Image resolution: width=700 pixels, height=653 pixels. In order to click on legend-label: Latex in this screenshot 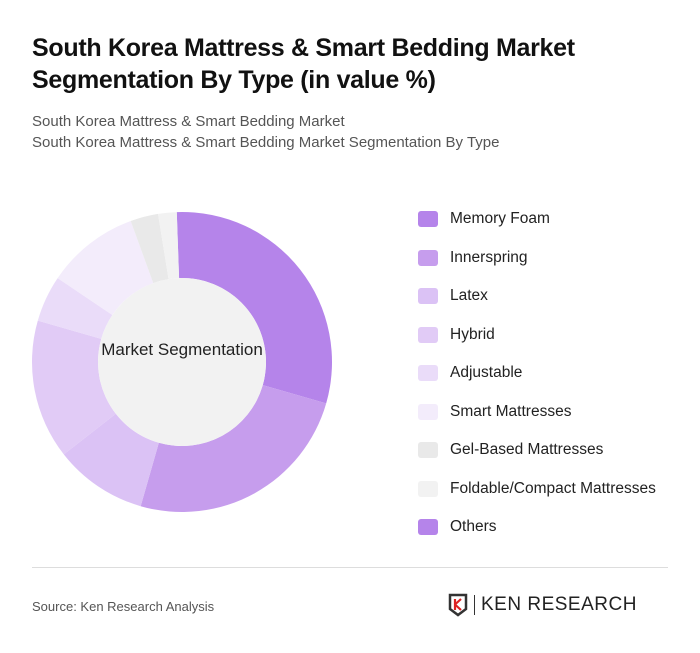, I will do `click(469, 296)`.